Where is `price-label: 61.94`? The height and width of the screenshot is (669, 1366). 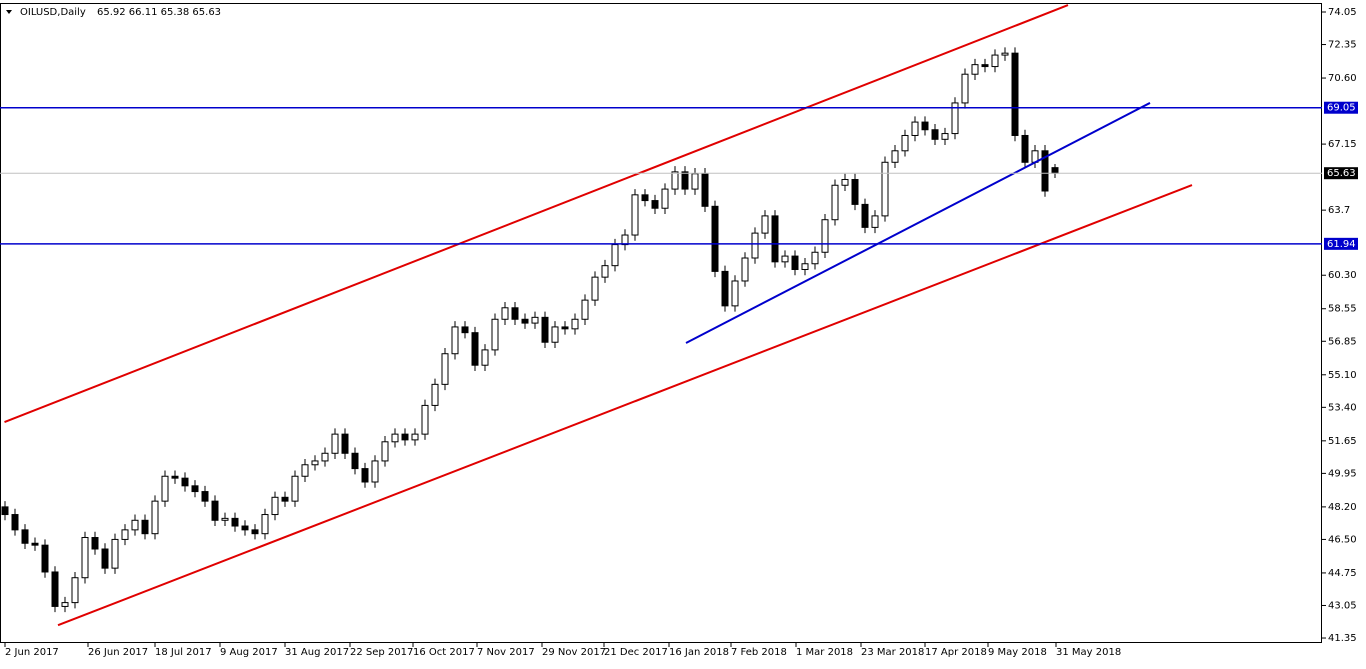 price-label: 61.94 is located at coordinates (1341, 244).